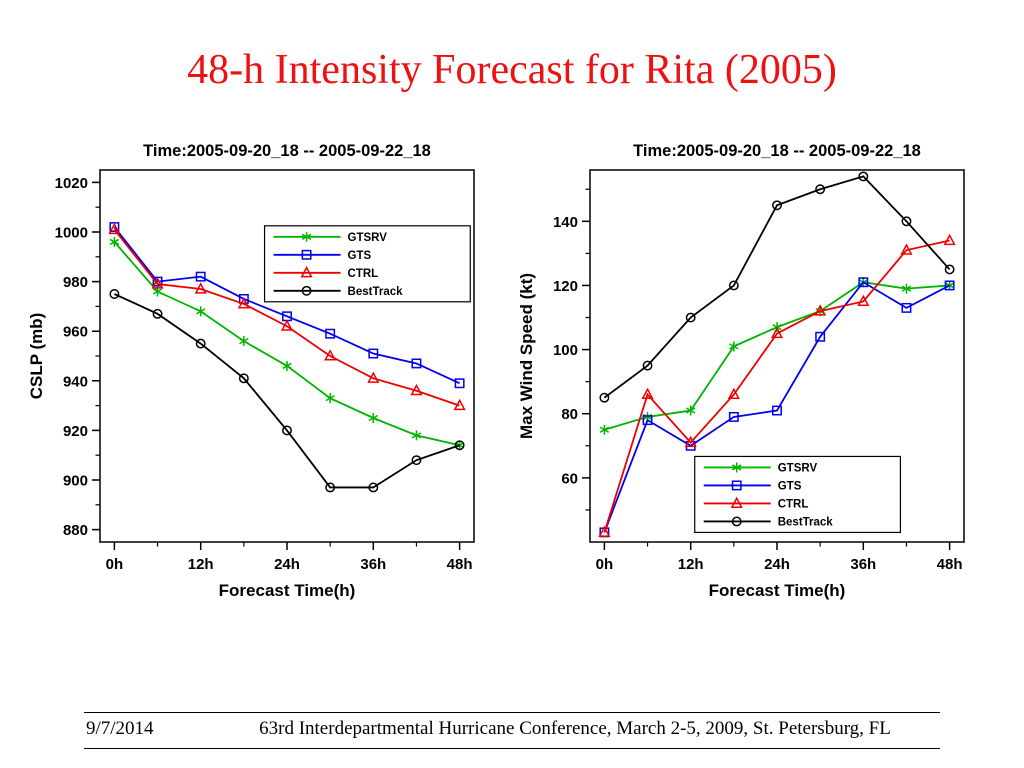 The width and height of the screenshot is (1024, 768). Describe the element at coordinates (120, 728) in the screenshot. I see `footer-date: 9/7/2014` at that location.